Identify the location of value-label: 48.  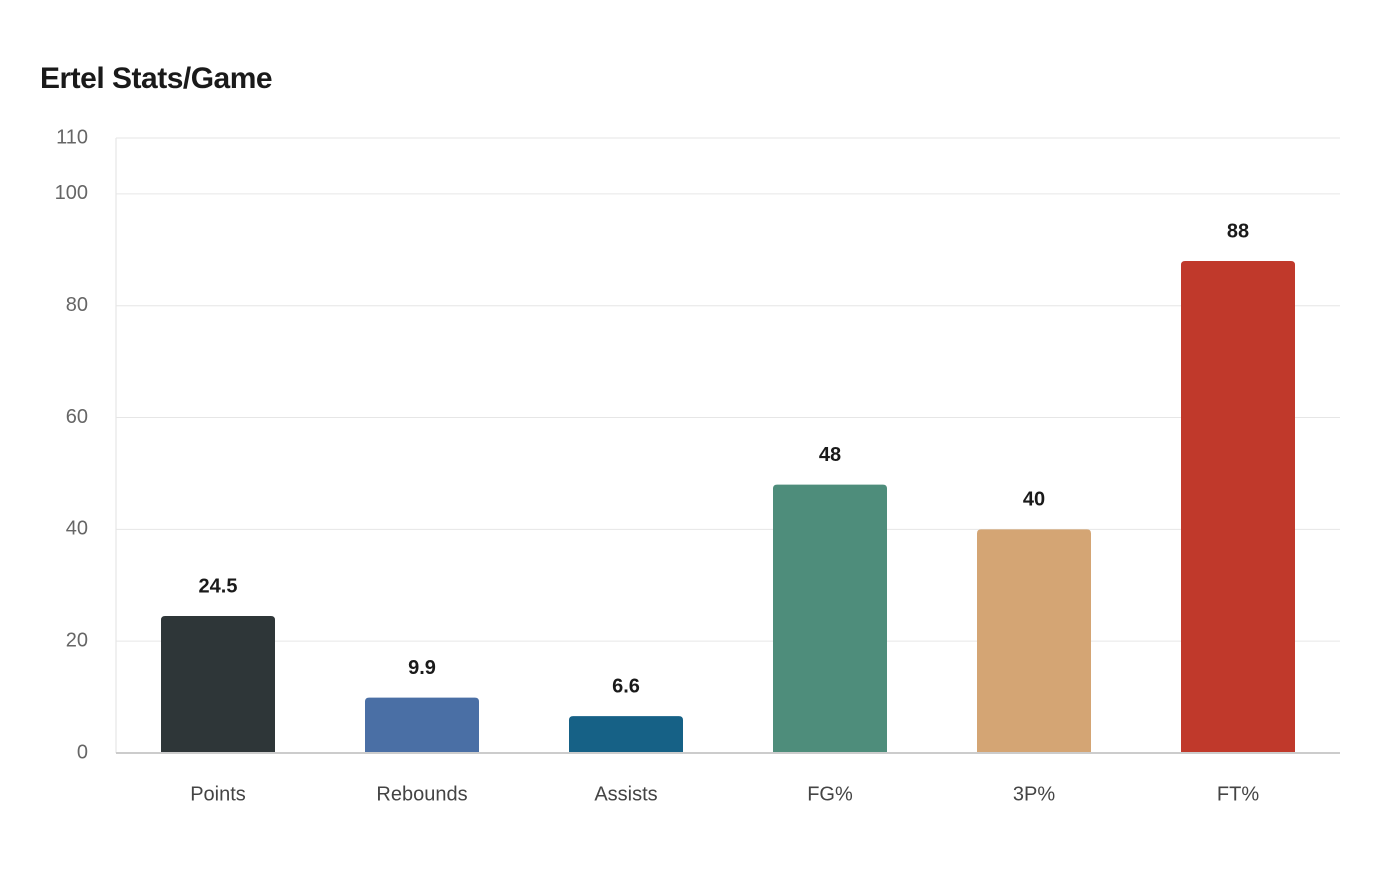
(830, 455).